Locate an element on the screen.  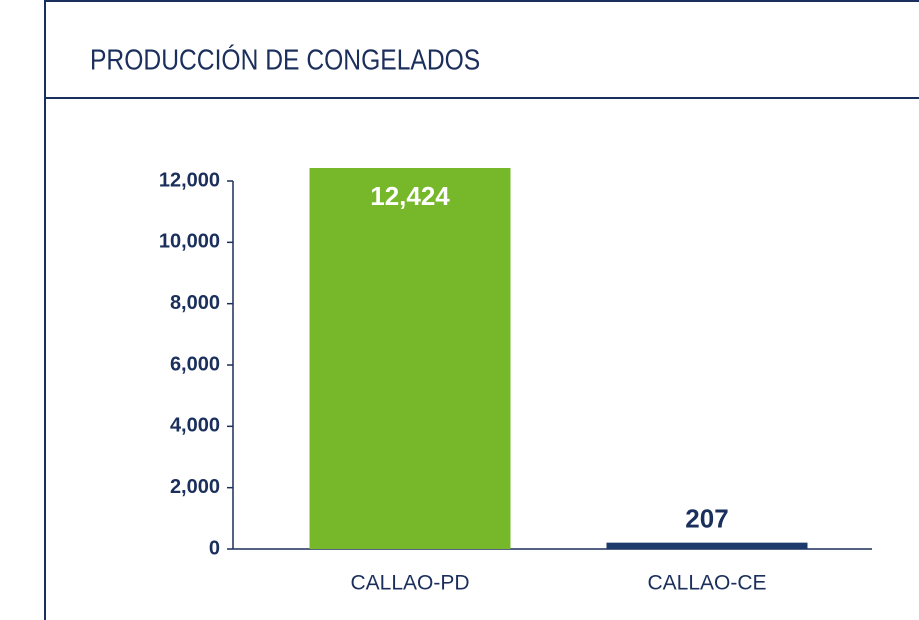
y-tick-label: 0 is located at coordinates (214, 548).